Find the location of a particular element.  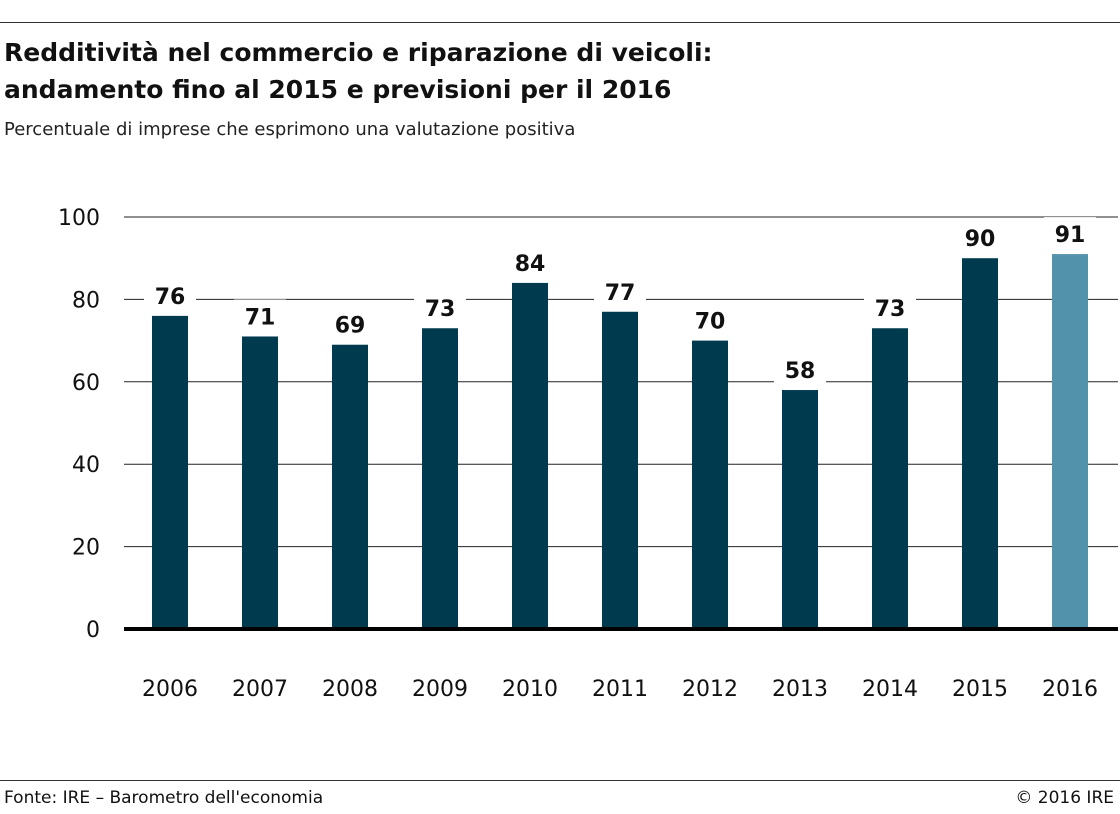

value-label-2011: 77 is located at coordinates (620, 293).